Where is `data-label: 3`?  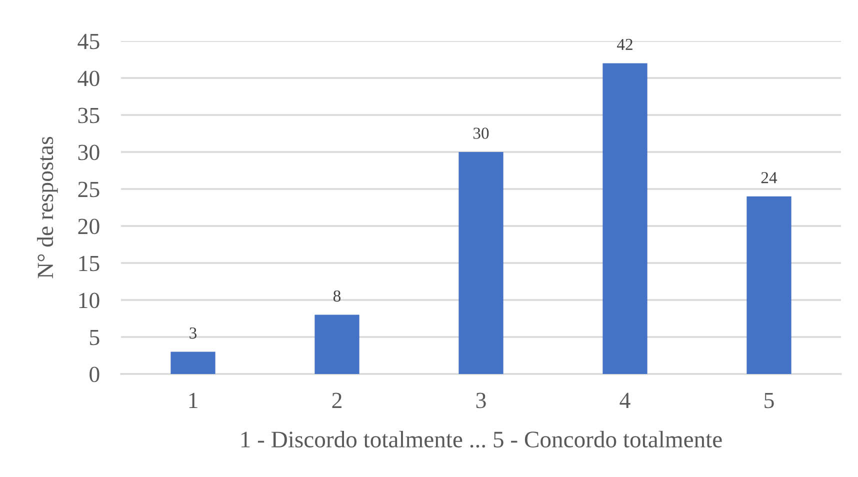 data-label: 3 is located at coordinates (193, 333).